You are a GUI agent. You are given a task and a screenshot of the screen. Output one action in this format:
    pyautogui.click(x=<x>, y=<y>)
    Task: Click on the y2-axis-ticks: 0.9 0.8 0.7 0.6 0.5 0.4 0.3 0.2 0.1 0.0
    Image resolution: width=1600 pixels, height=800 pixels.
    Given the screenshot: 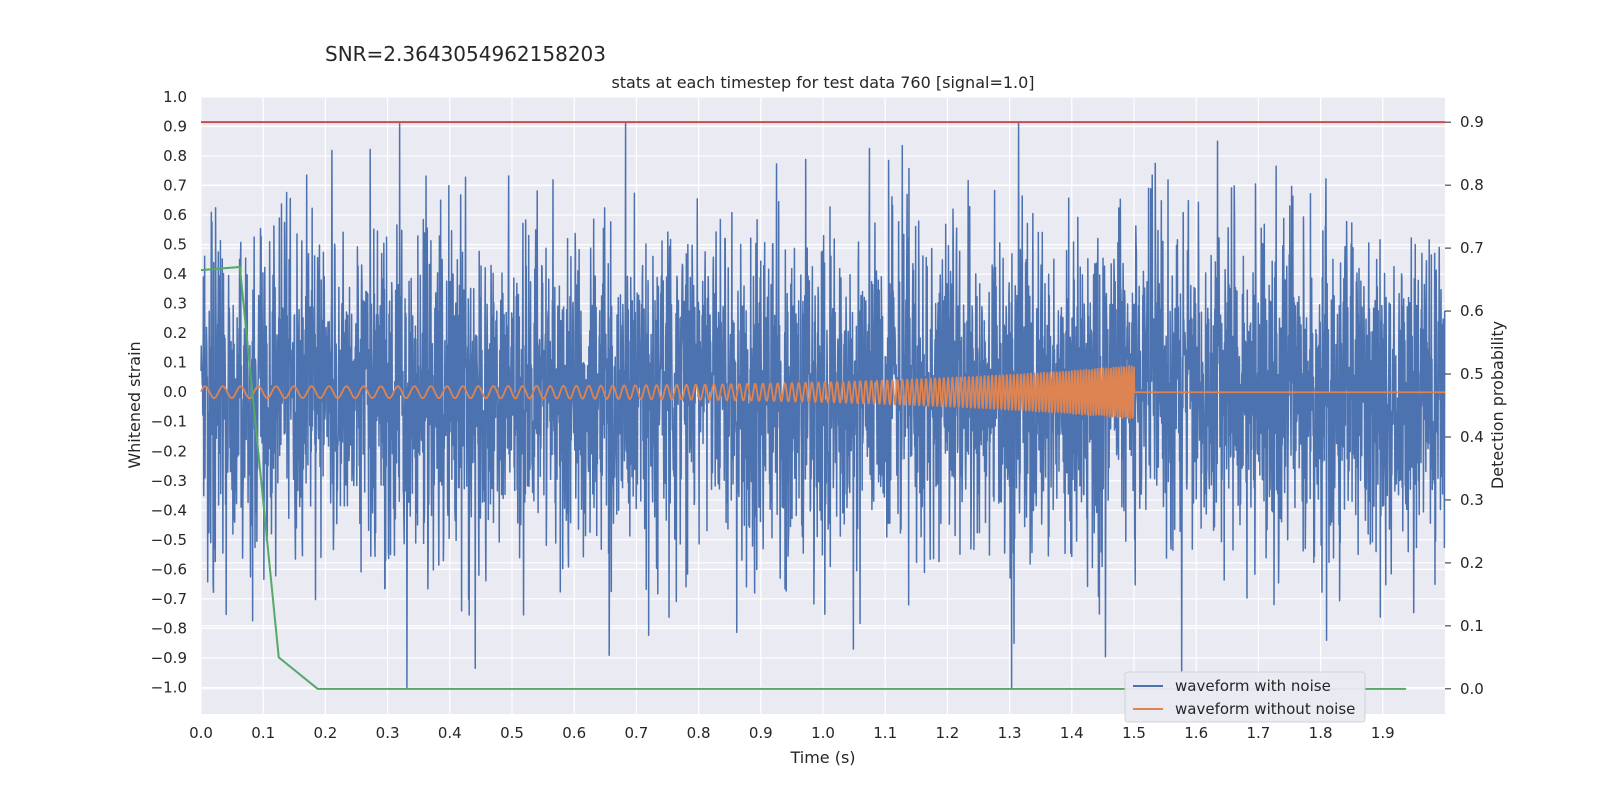 What is the action you would take?
    pyautogui.click(x=1464, y=405)
    